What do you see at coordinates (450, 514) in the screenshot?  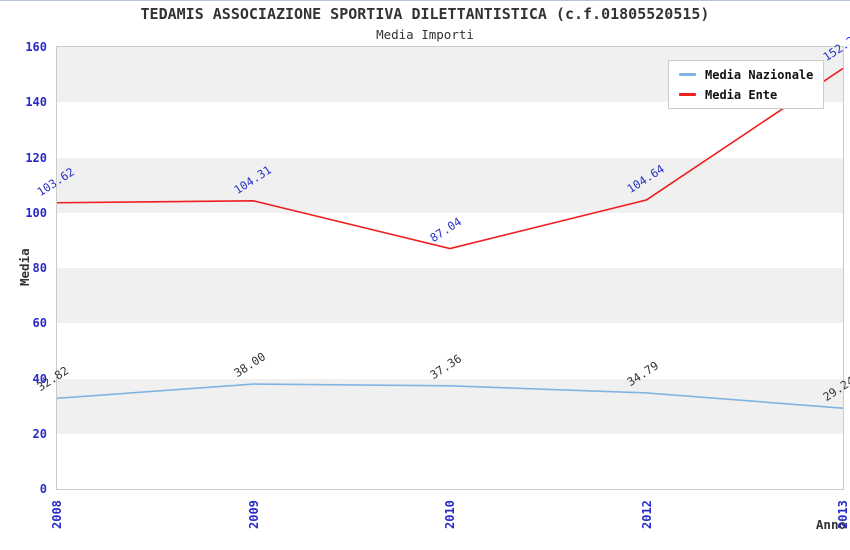 I see `x-tick-label: 2010` at bounding box center [450, 514].